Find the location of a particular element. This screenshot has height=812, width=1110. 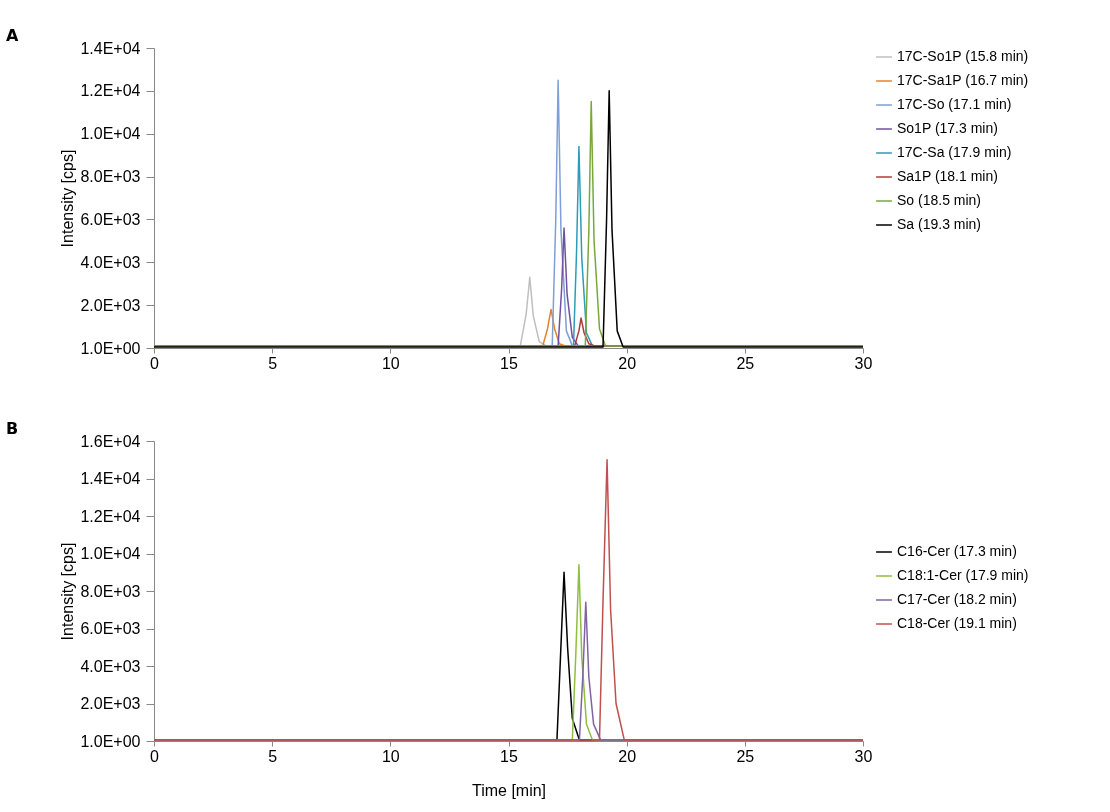

legend-label: 17C-Sa1P (16.7 min) is located at coordinates (963, 80).